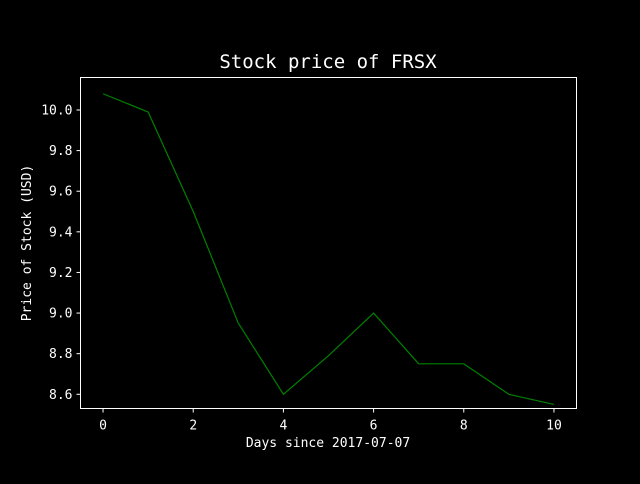  Describe the element at coordinates (61, 253) in the screenshot. I see `y-axis: 8.6 8.8 9.0 9.2 9.4 9.6 9.8 10.0` at that location.